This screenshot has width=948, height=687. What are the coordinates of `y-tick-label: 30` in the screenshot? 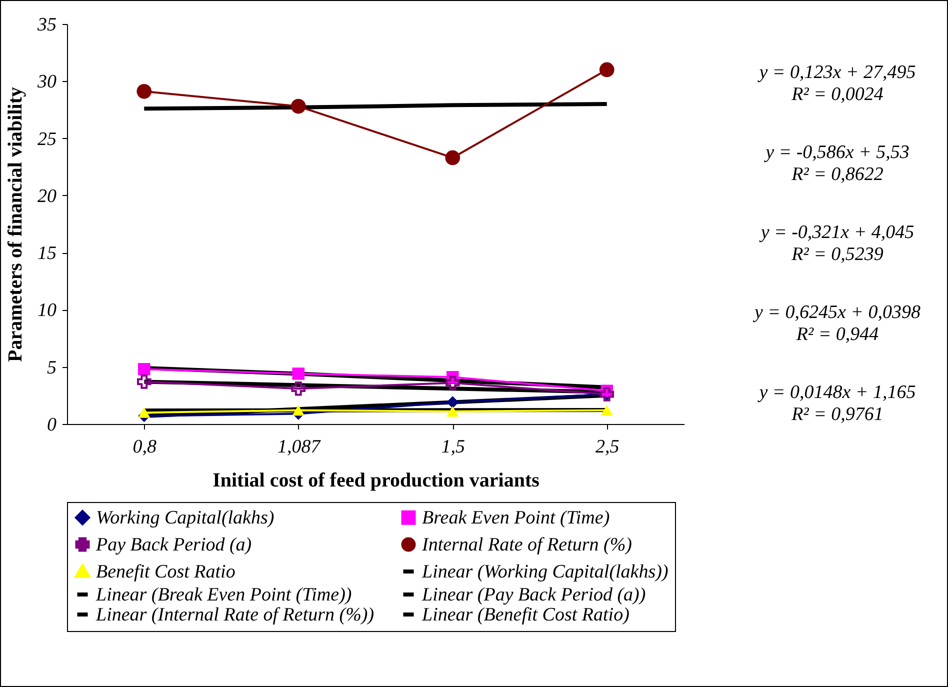 It's located at (46, 82).